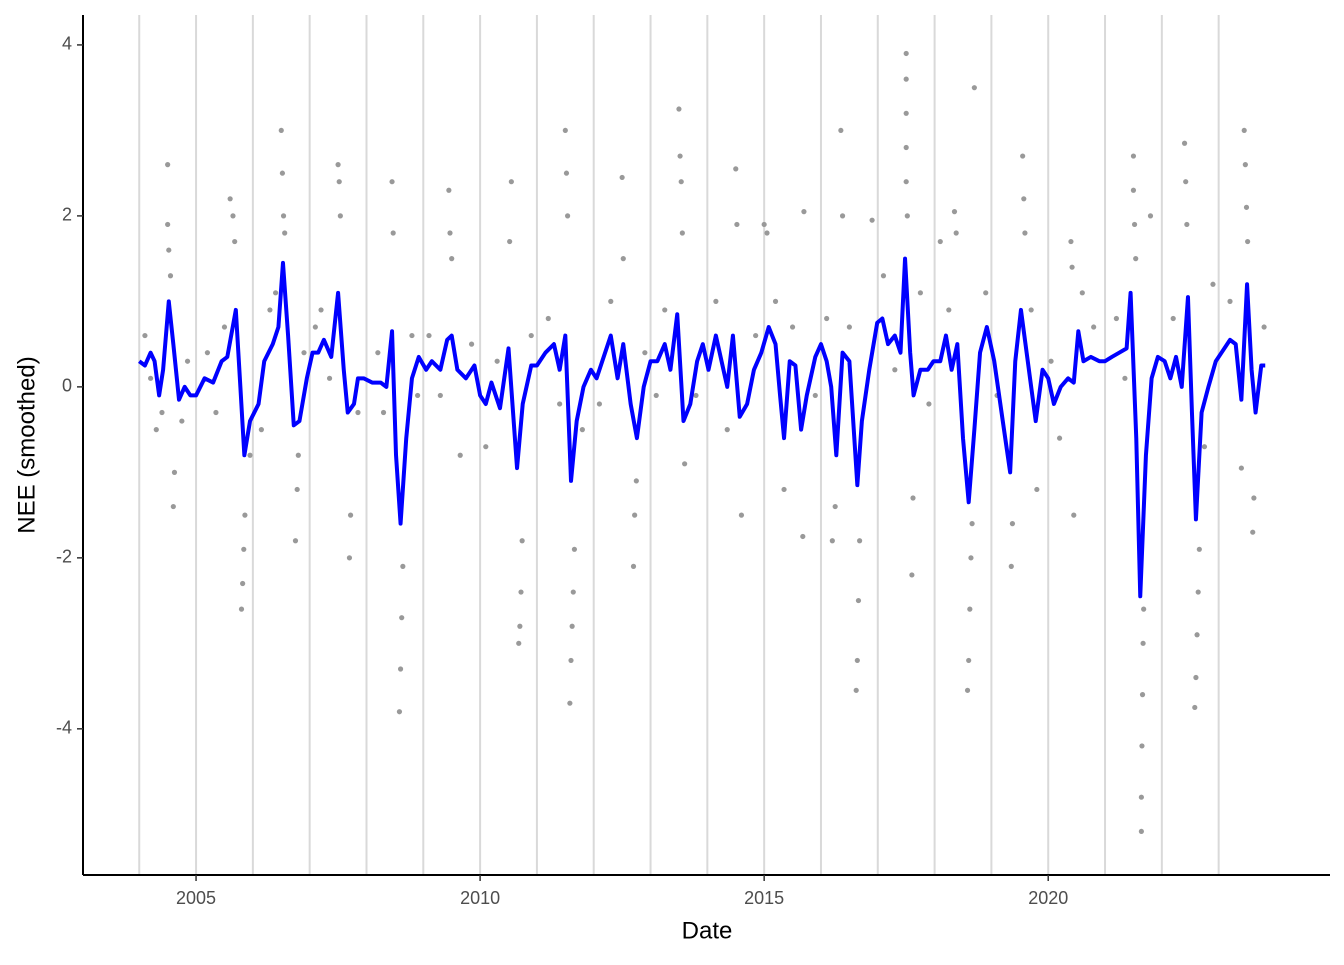  Describe the element at coordinates (707, 930) in the screenshot. I see `x-axis-title: Date` at that location.